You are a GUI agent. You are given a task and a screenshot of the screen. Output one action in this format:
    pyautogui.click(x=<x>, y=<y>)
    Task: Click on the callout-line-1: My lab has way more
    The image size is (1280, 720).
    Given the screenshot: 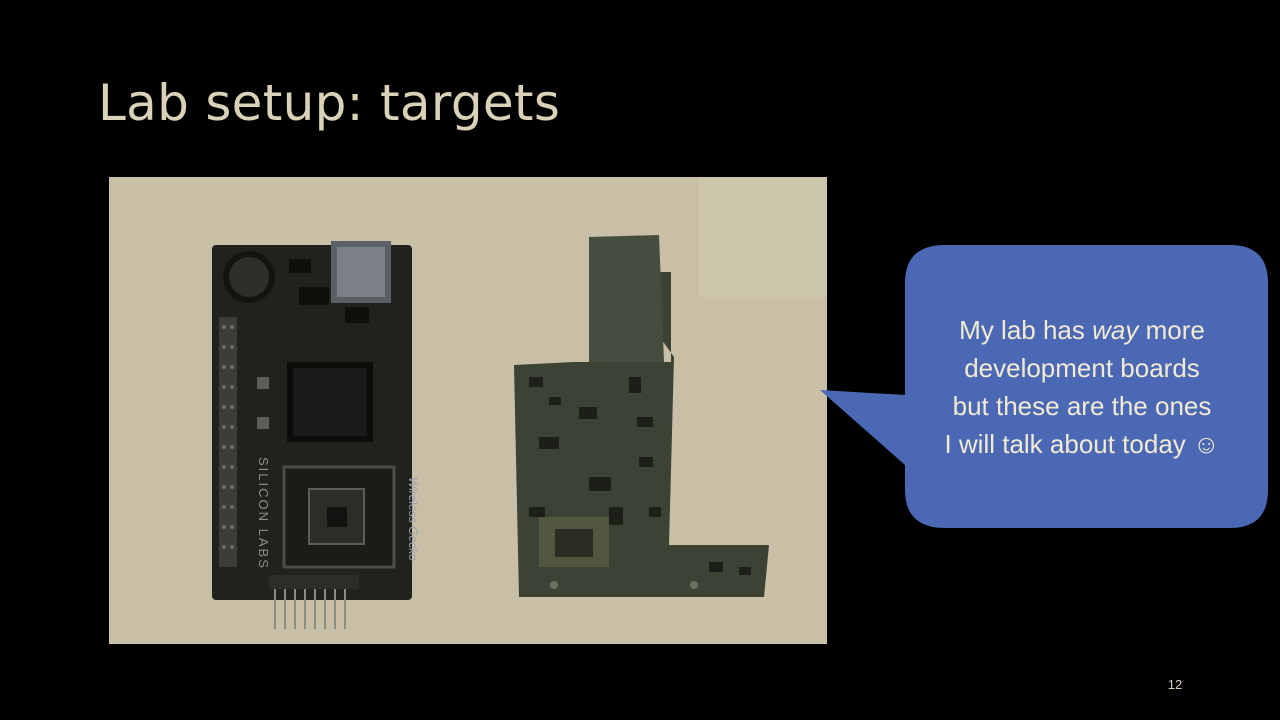 What is the action you would take?
    pyautogui.click(x=1082, y=330)
    